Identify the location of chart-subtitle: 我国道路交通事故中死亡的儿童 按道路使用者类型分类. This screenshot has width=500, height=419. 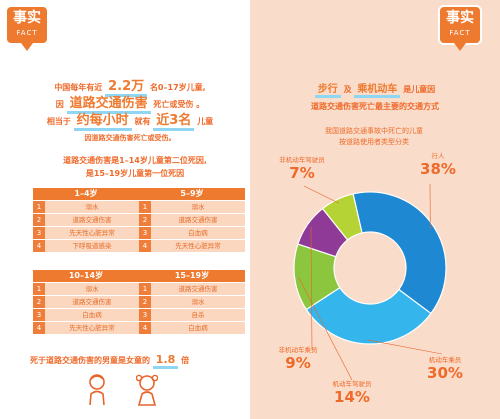
(374, 137).